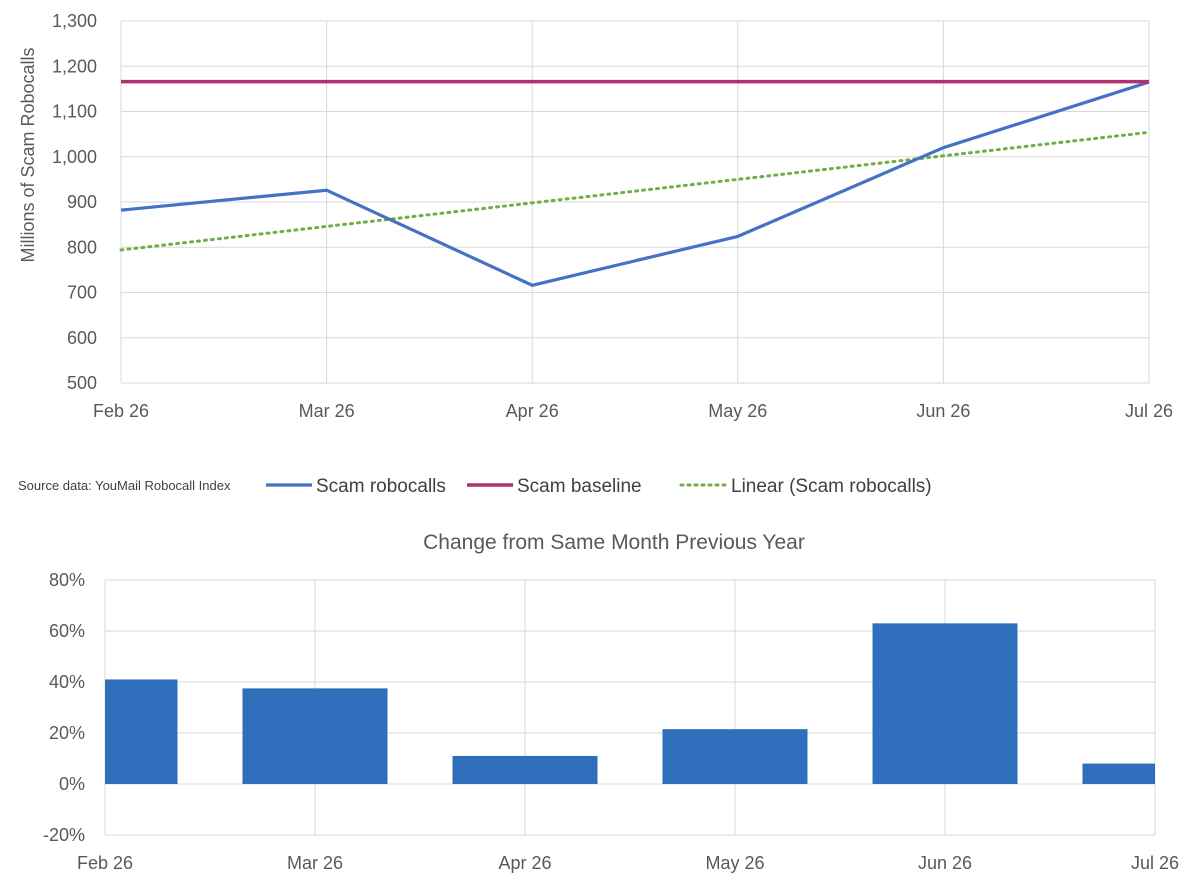 Image resolution: width=1204 pixels, height=888 pixels. I want to click on line-chart-y-tick-label: 1,300, so click(74, 21).